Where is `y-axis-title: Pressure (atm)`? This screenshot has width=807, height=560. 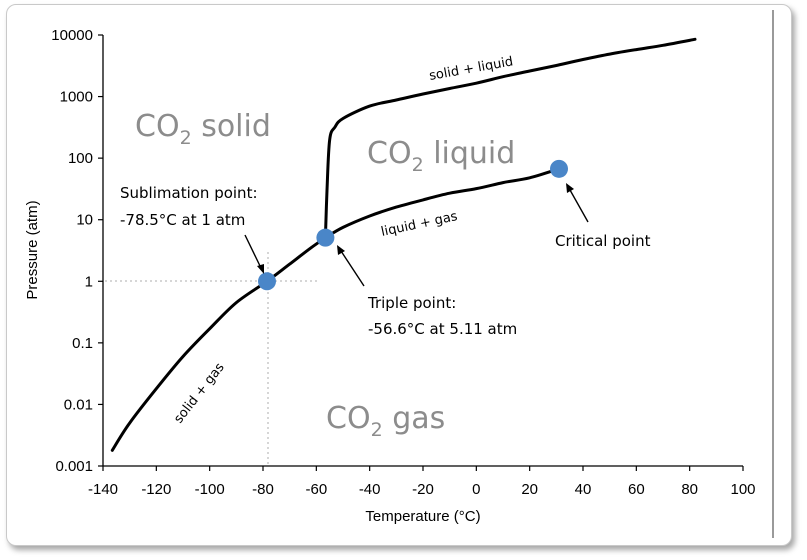 y-axis-title: Pressure (atm) is located at coordinates (32, 249).